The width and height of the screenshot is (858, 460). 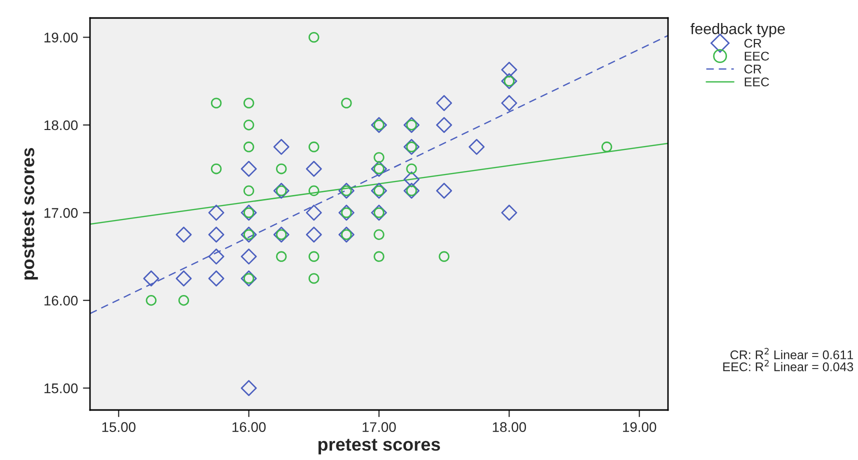 I want to click on x-tick-label: 16.00, so click(x=249, y=427).